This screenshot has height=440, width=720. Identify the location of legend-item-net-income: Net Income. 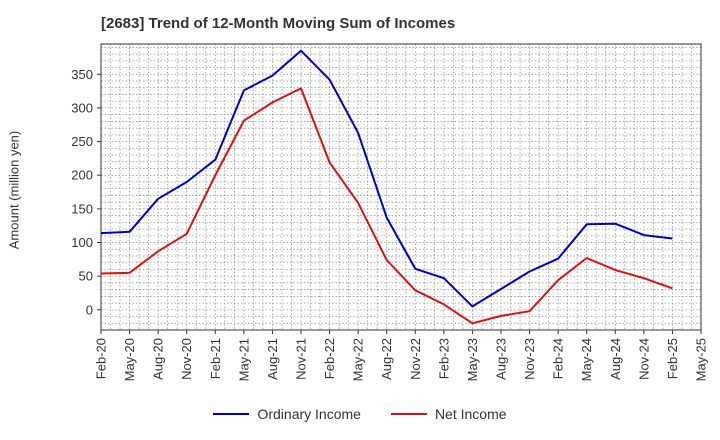
(448, 414).